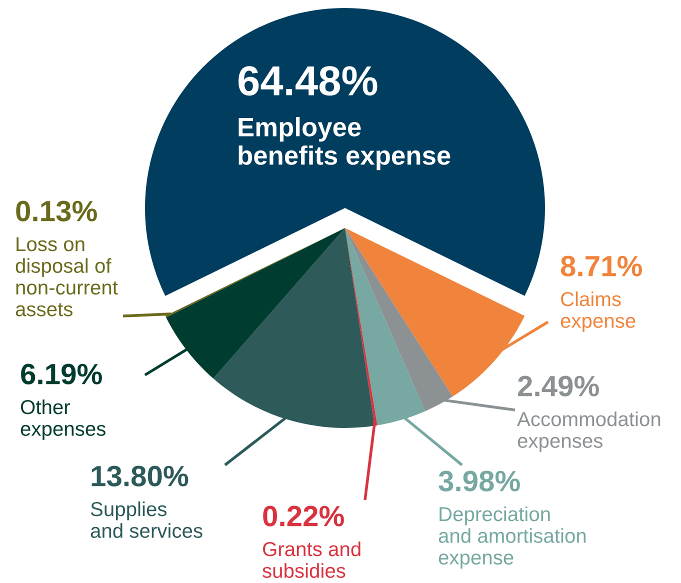 This screenshot has height=583, width=681. Describe the element at coordinates (308, 81) in the screenshot. I see `data-label: 64.48%` at that location.